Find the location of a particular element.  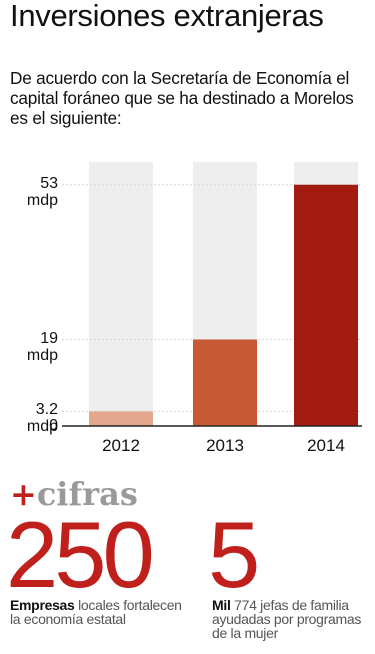

y-tick-label: 3.2 mdp is located at coordinates (29, 418).